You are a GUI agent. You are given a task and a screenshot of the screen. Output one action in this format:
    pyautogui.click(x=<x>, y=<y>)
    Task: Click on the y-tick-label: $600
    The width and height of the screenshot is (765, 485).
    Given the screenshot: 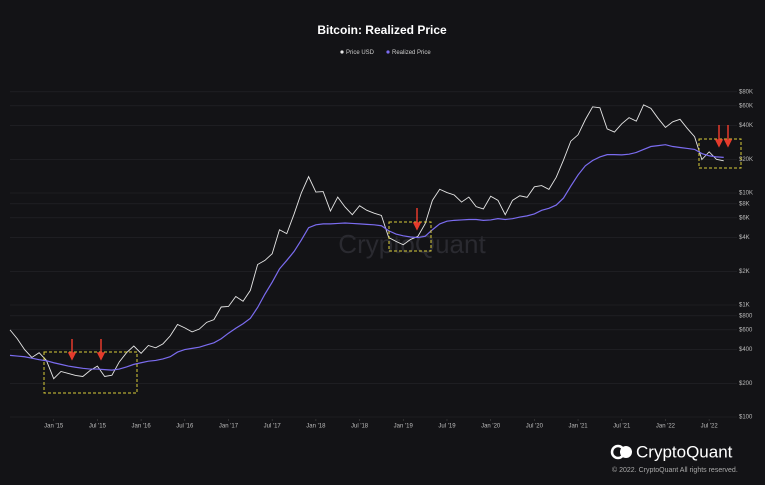 What is the action you would take?
    pyautogui.click(x=746, y=330)
    